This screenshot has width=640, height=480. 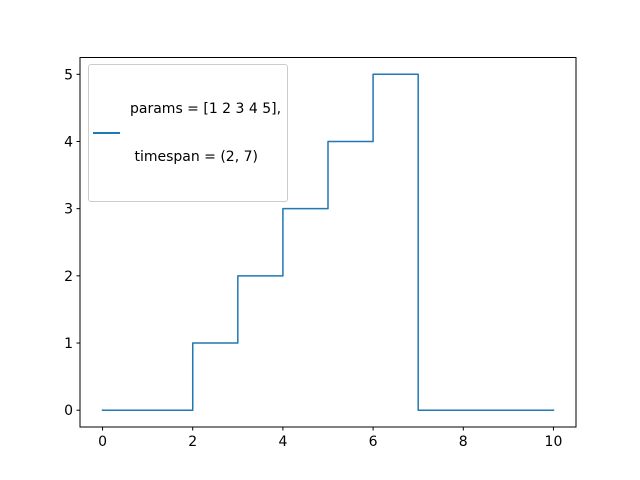 I want to click on legend-line-swatch, so click(x=106, y=133).